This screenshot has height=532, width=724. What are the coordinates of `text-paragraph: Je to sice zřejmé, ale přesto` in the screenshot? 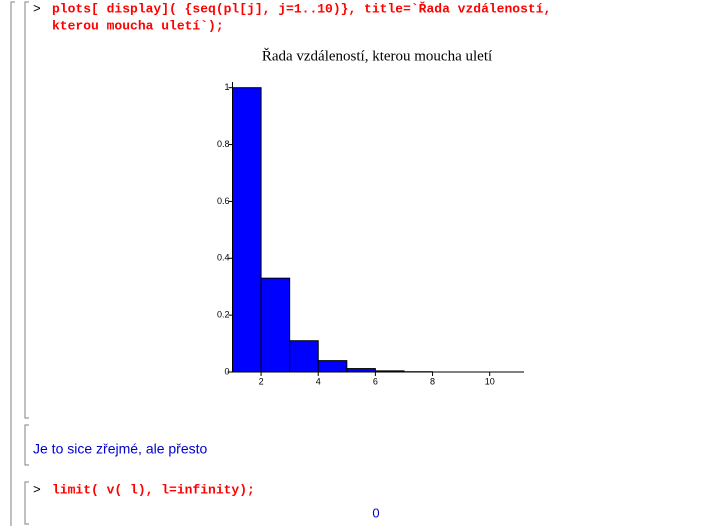 It's located at (120, 449).